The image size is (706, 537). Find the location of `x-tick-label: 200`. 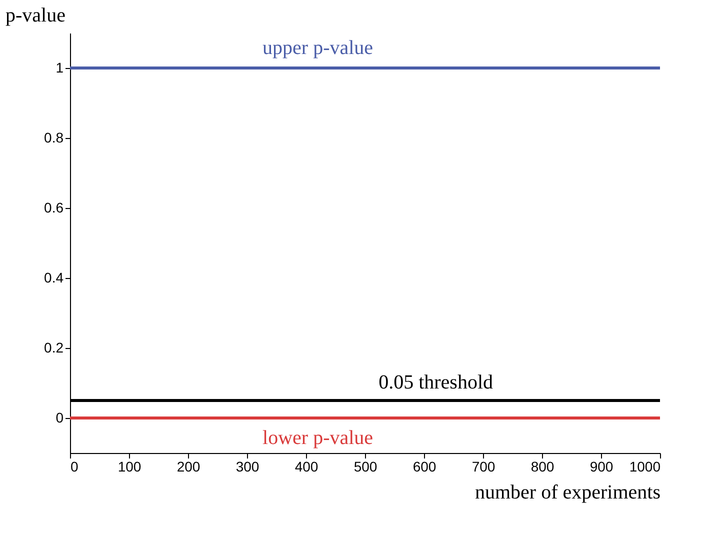

x-tick-label: 200 is located at coordinates (188, 466).